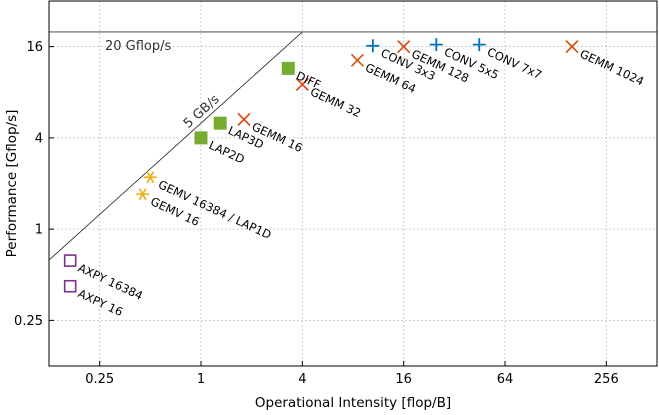  Describe the element at coordinates (99, 379) in the screenshot. I see `x-tick-label: 0.25` at that location.